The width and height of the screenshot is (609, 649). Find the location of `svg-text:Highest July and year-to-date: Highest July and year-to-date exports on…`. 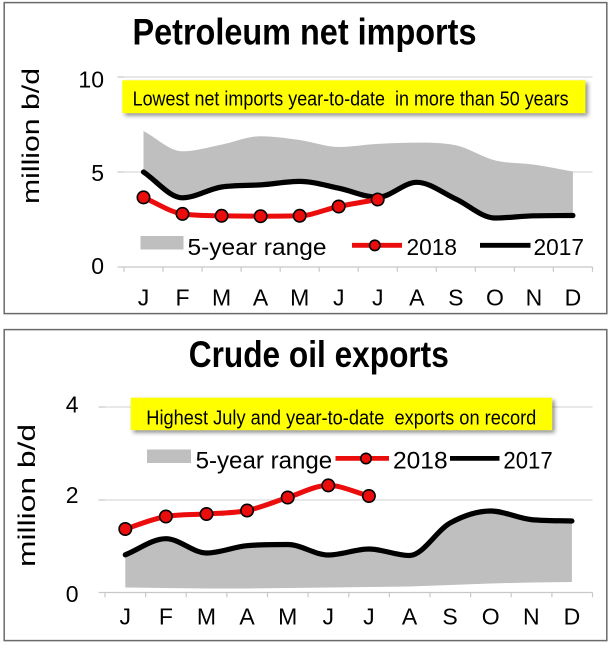

svg-text:Highest July and year-to-date: Highest July and year-to-date exports on… is located at coordinates (341, 417).